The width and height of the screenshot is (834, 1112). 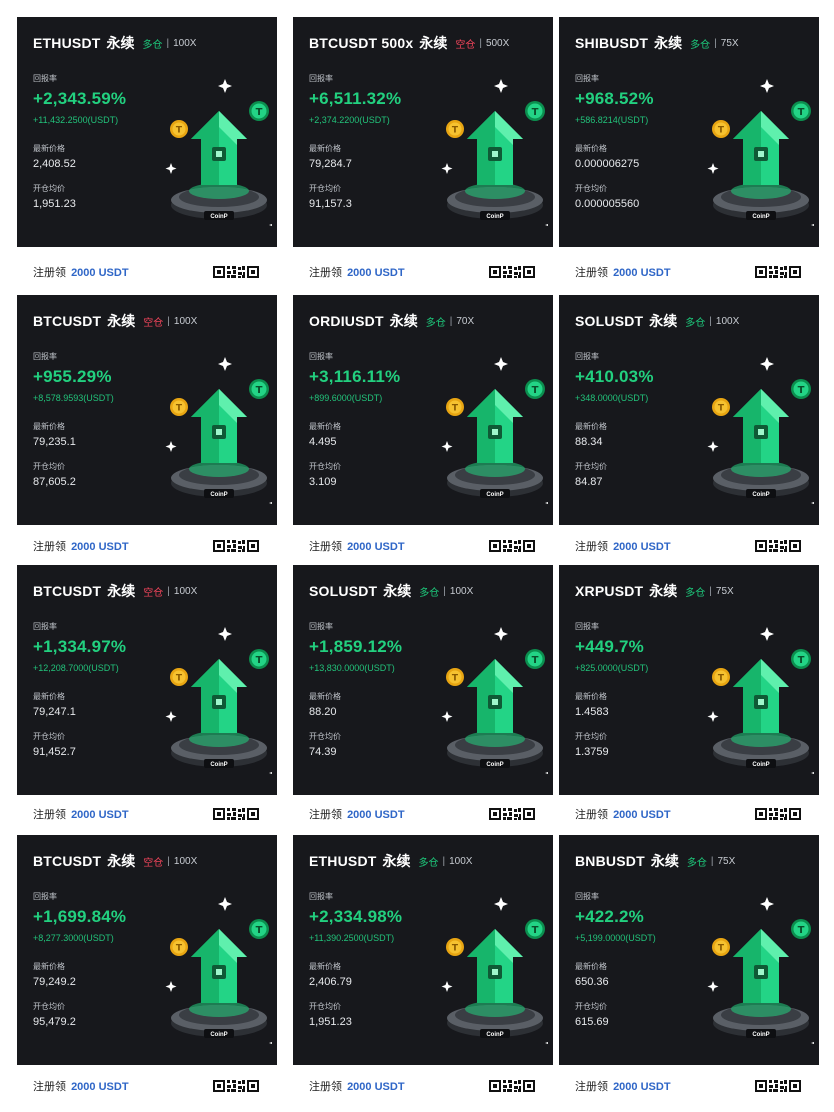 I want to click on leverage: 500X, so click(x=497, y=43).